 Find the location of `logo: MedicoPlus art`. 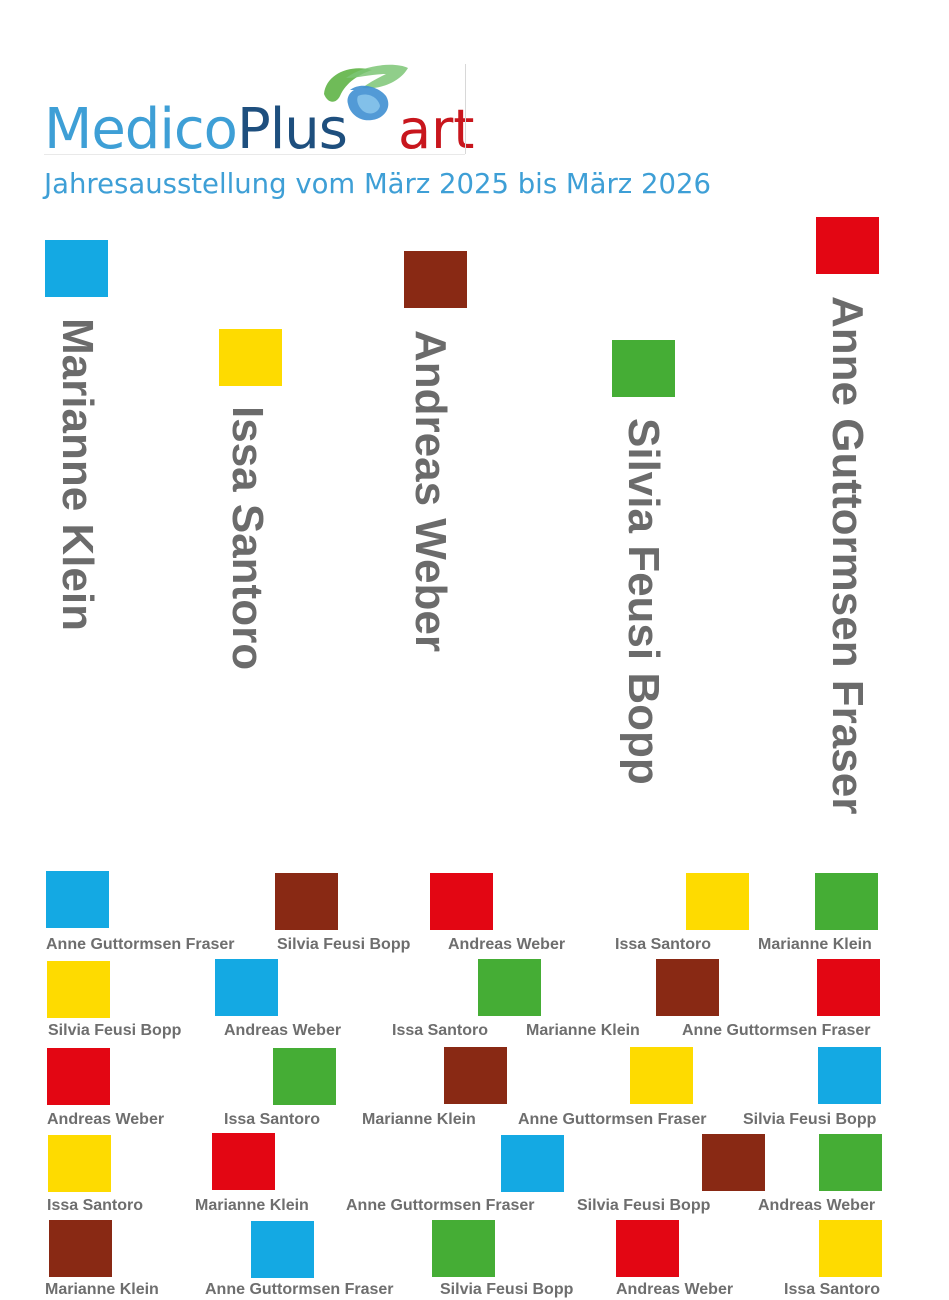

logo: MedicoPlus art is located at coordinates (259, 111).